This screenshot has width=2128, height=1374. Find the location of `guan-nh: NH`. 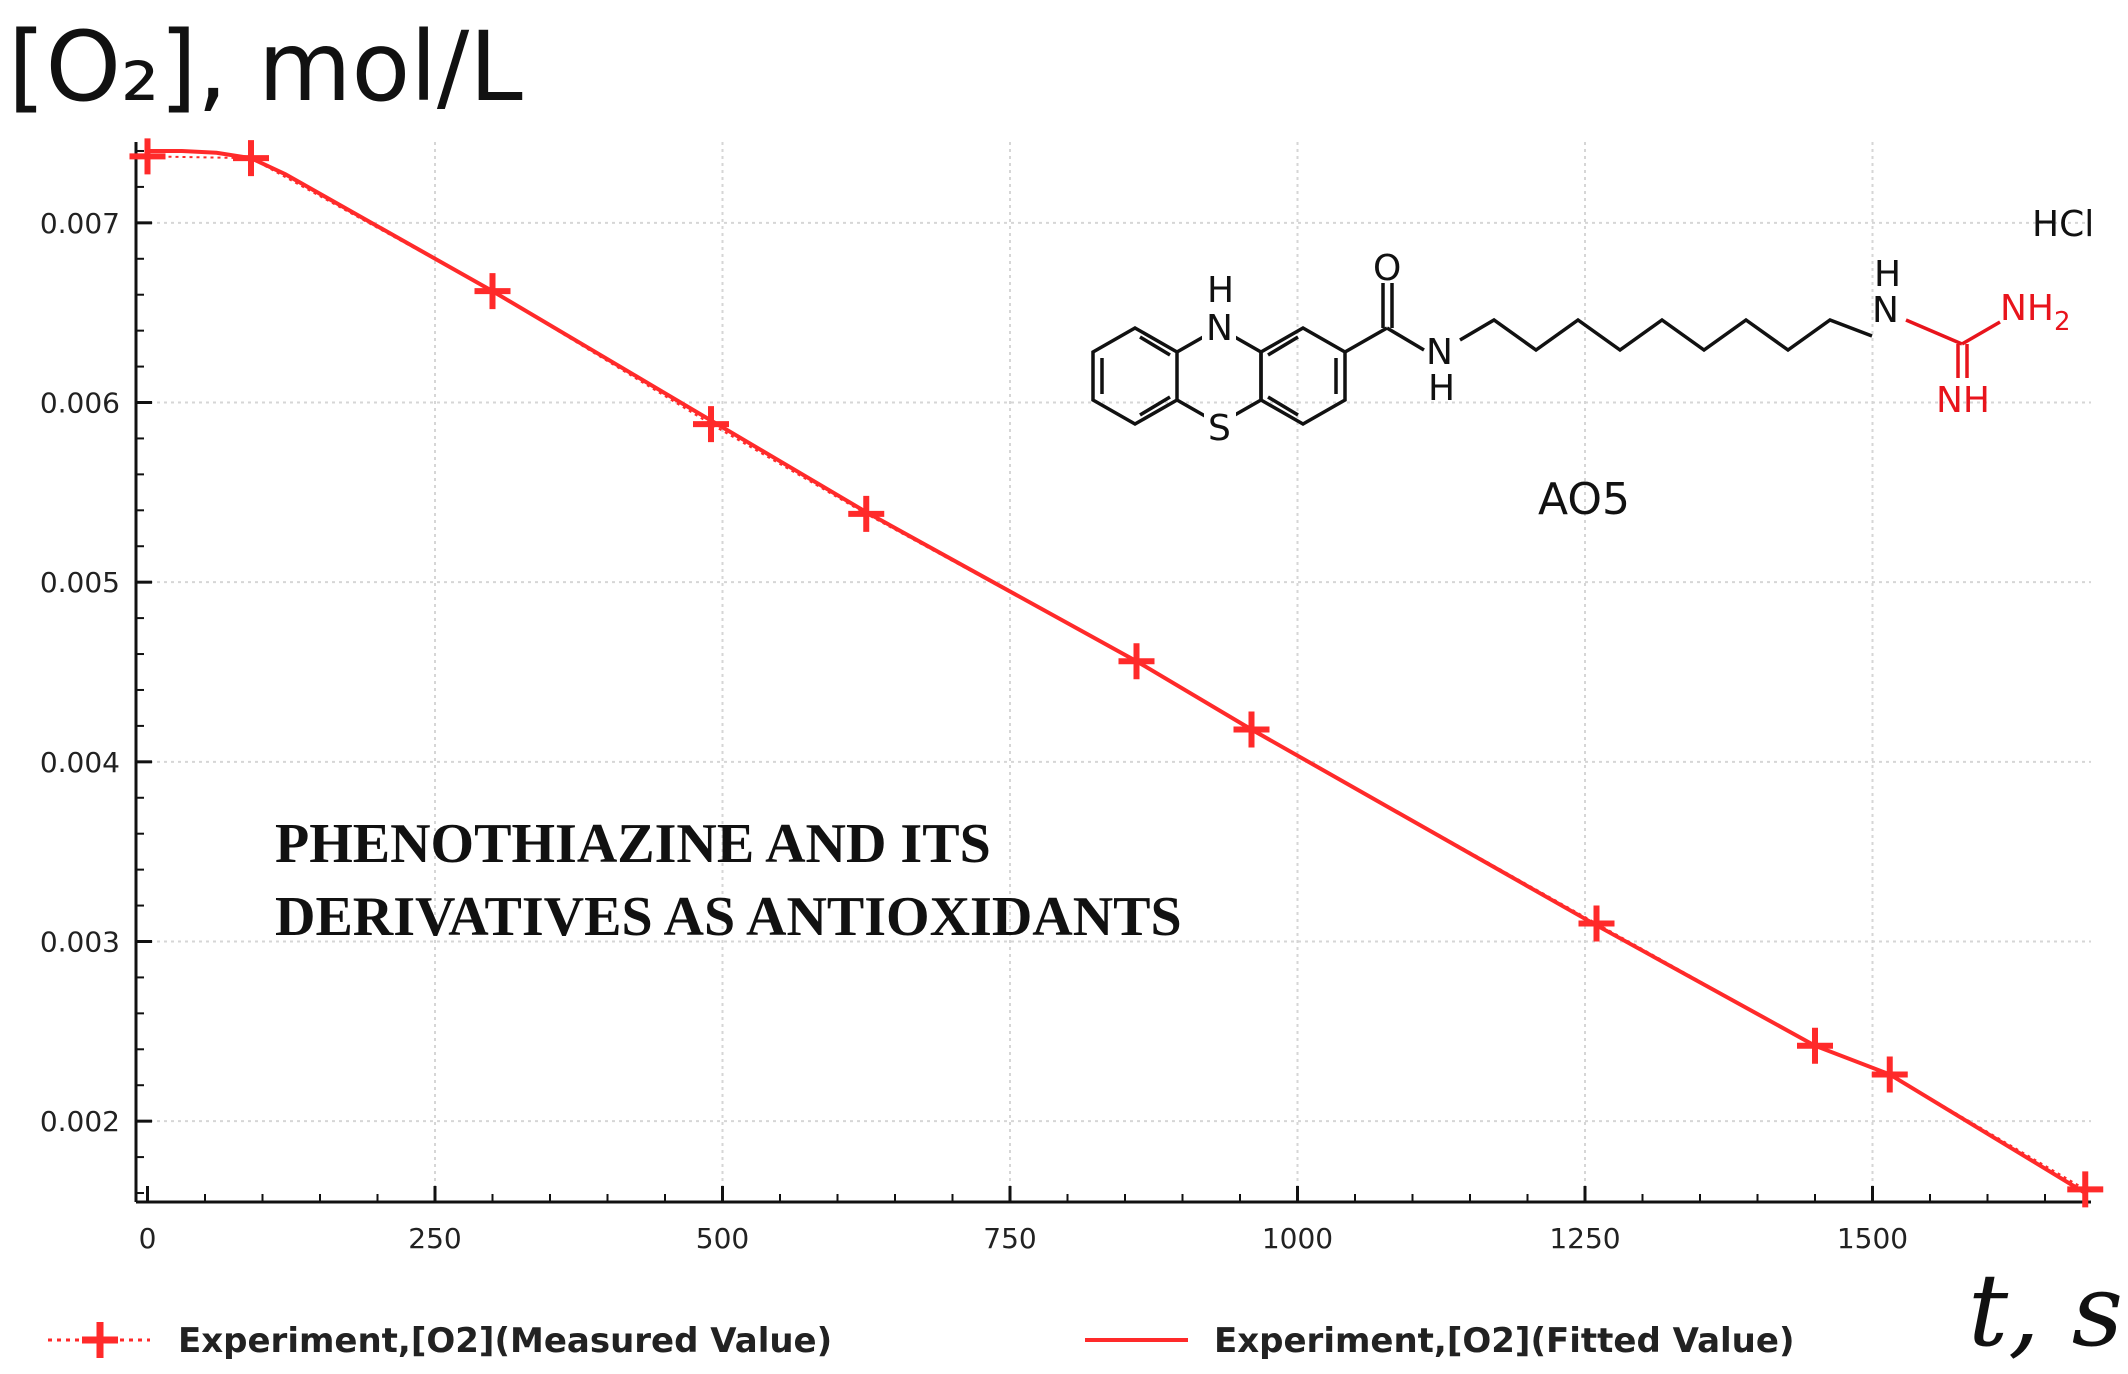

guan-nh: NH is located at coordinates (1963, 400).